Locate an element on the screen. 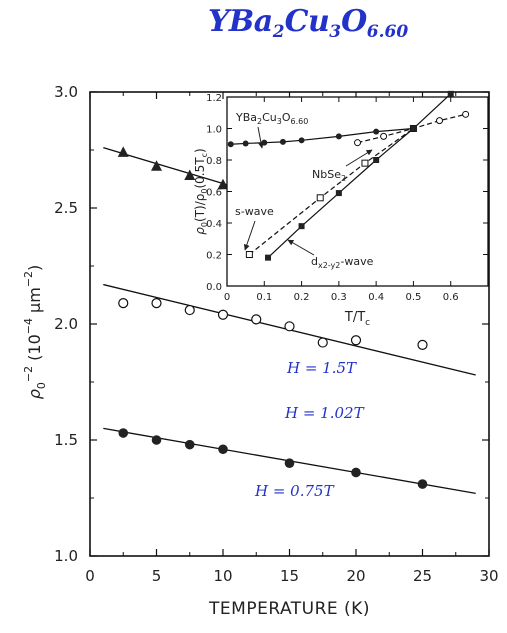 The width and height of the screenshot is (507, 633). header-title-part: 6.60 is located at coordinates (387, 32).